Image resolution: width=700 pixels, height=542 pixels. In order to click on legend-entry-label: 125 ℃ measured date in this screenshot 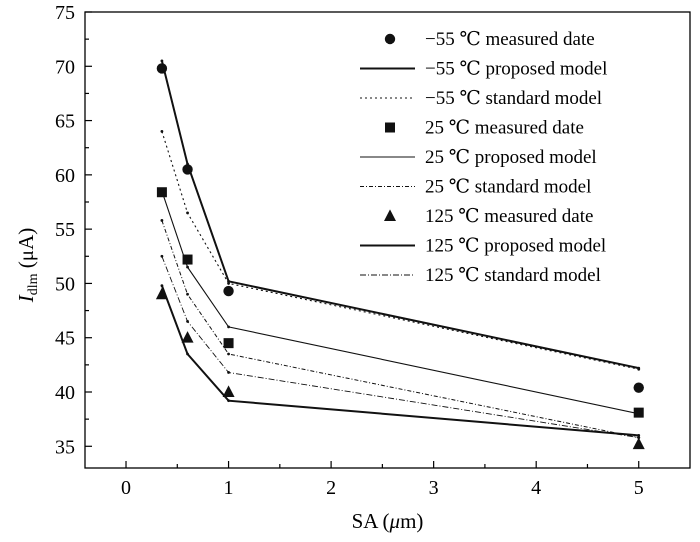, I will do `click(509, 216)`.